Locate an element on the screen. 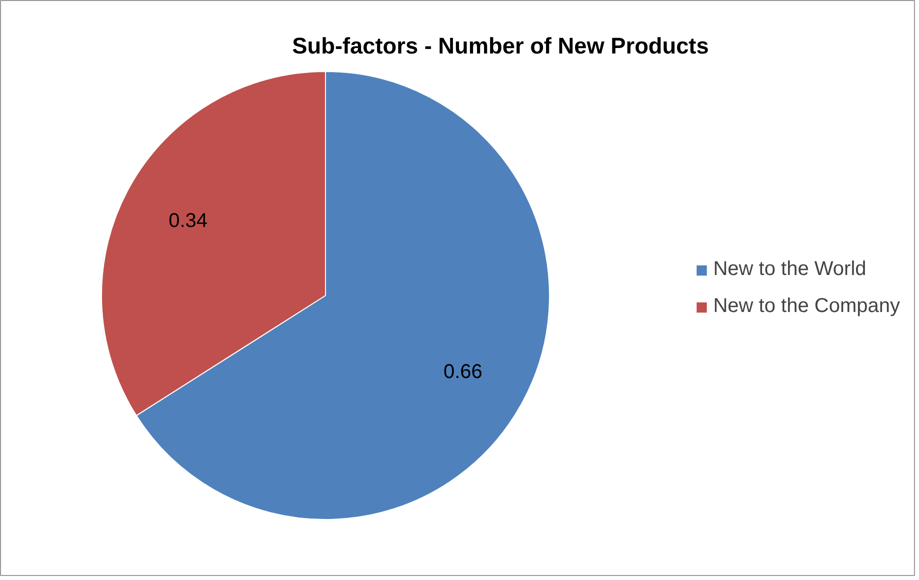  legend-label: New to the World is located at coordinates (789, 269).